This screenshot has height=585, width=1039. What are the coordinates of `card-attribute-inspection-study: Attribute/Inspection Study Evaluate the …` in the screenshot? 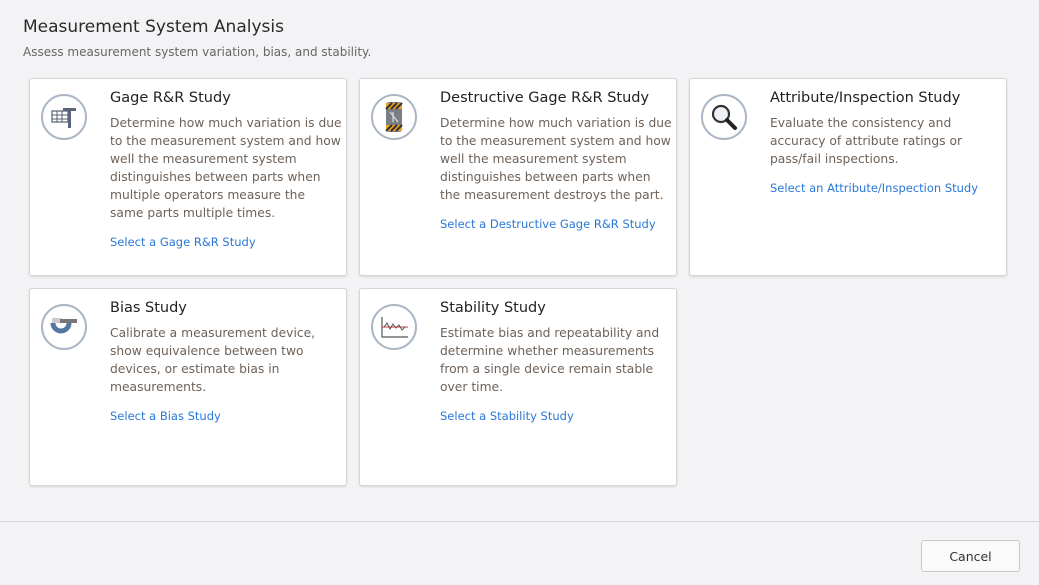 It's located at (848, 177).